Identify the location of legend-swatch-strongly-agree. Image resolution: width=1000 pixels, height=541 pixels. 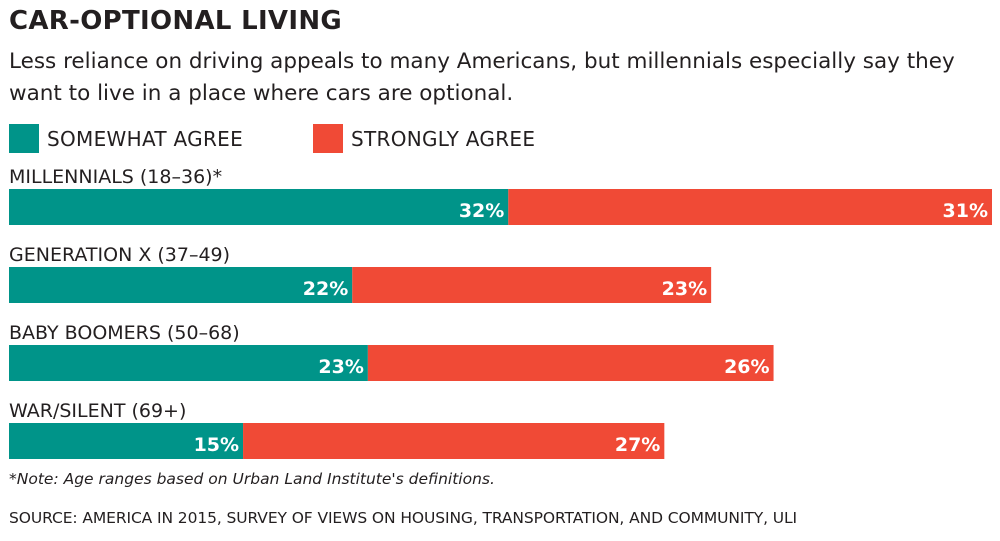
(328, 138).